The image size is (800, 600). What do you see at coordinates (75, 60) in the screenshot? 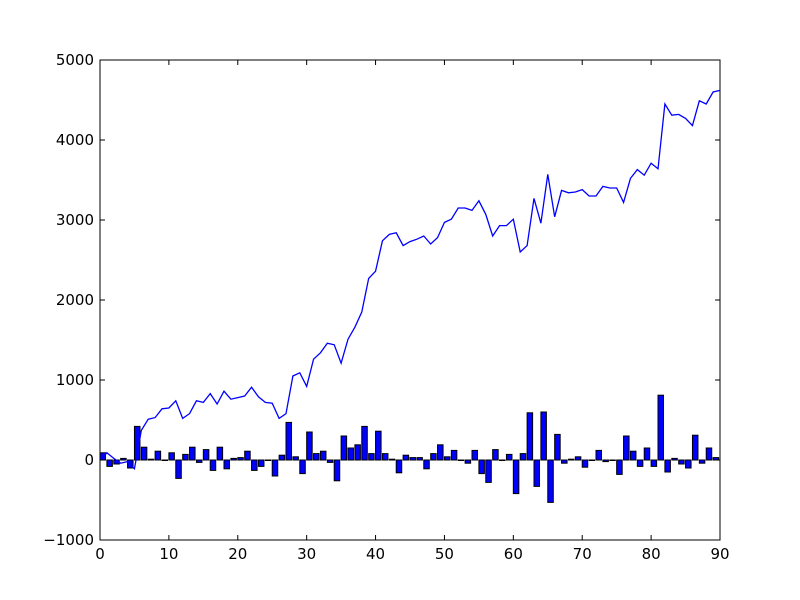
I see `y-tick-label: 5000` at bounding box center [75, 60].